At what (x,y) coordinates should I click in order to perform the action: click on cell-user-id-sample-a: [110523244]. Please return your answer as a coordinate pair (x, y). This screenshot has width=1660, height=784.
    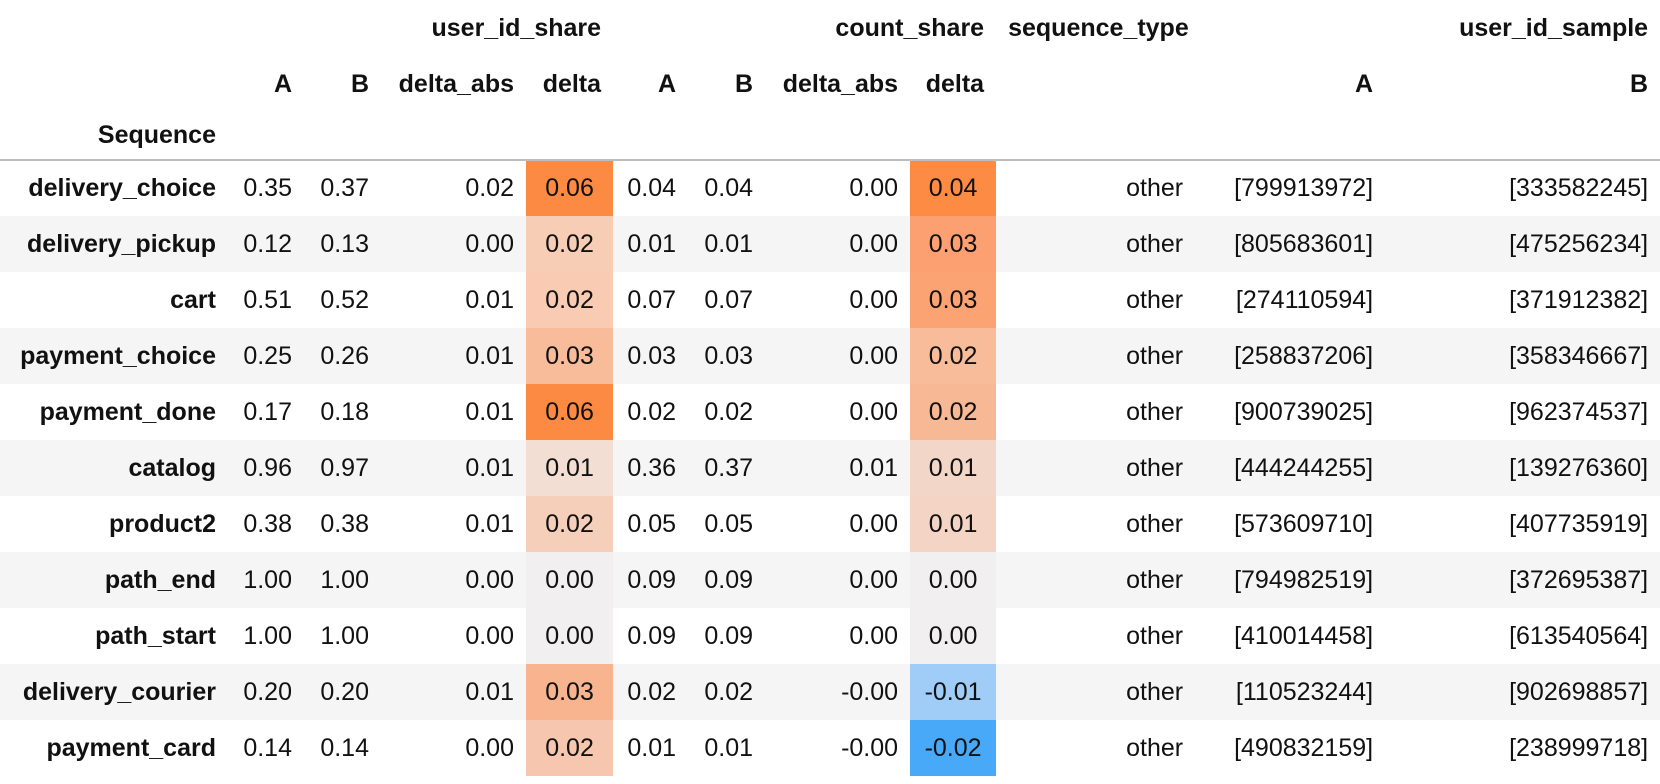
    Looking at the image, I should click on (1290, 692).